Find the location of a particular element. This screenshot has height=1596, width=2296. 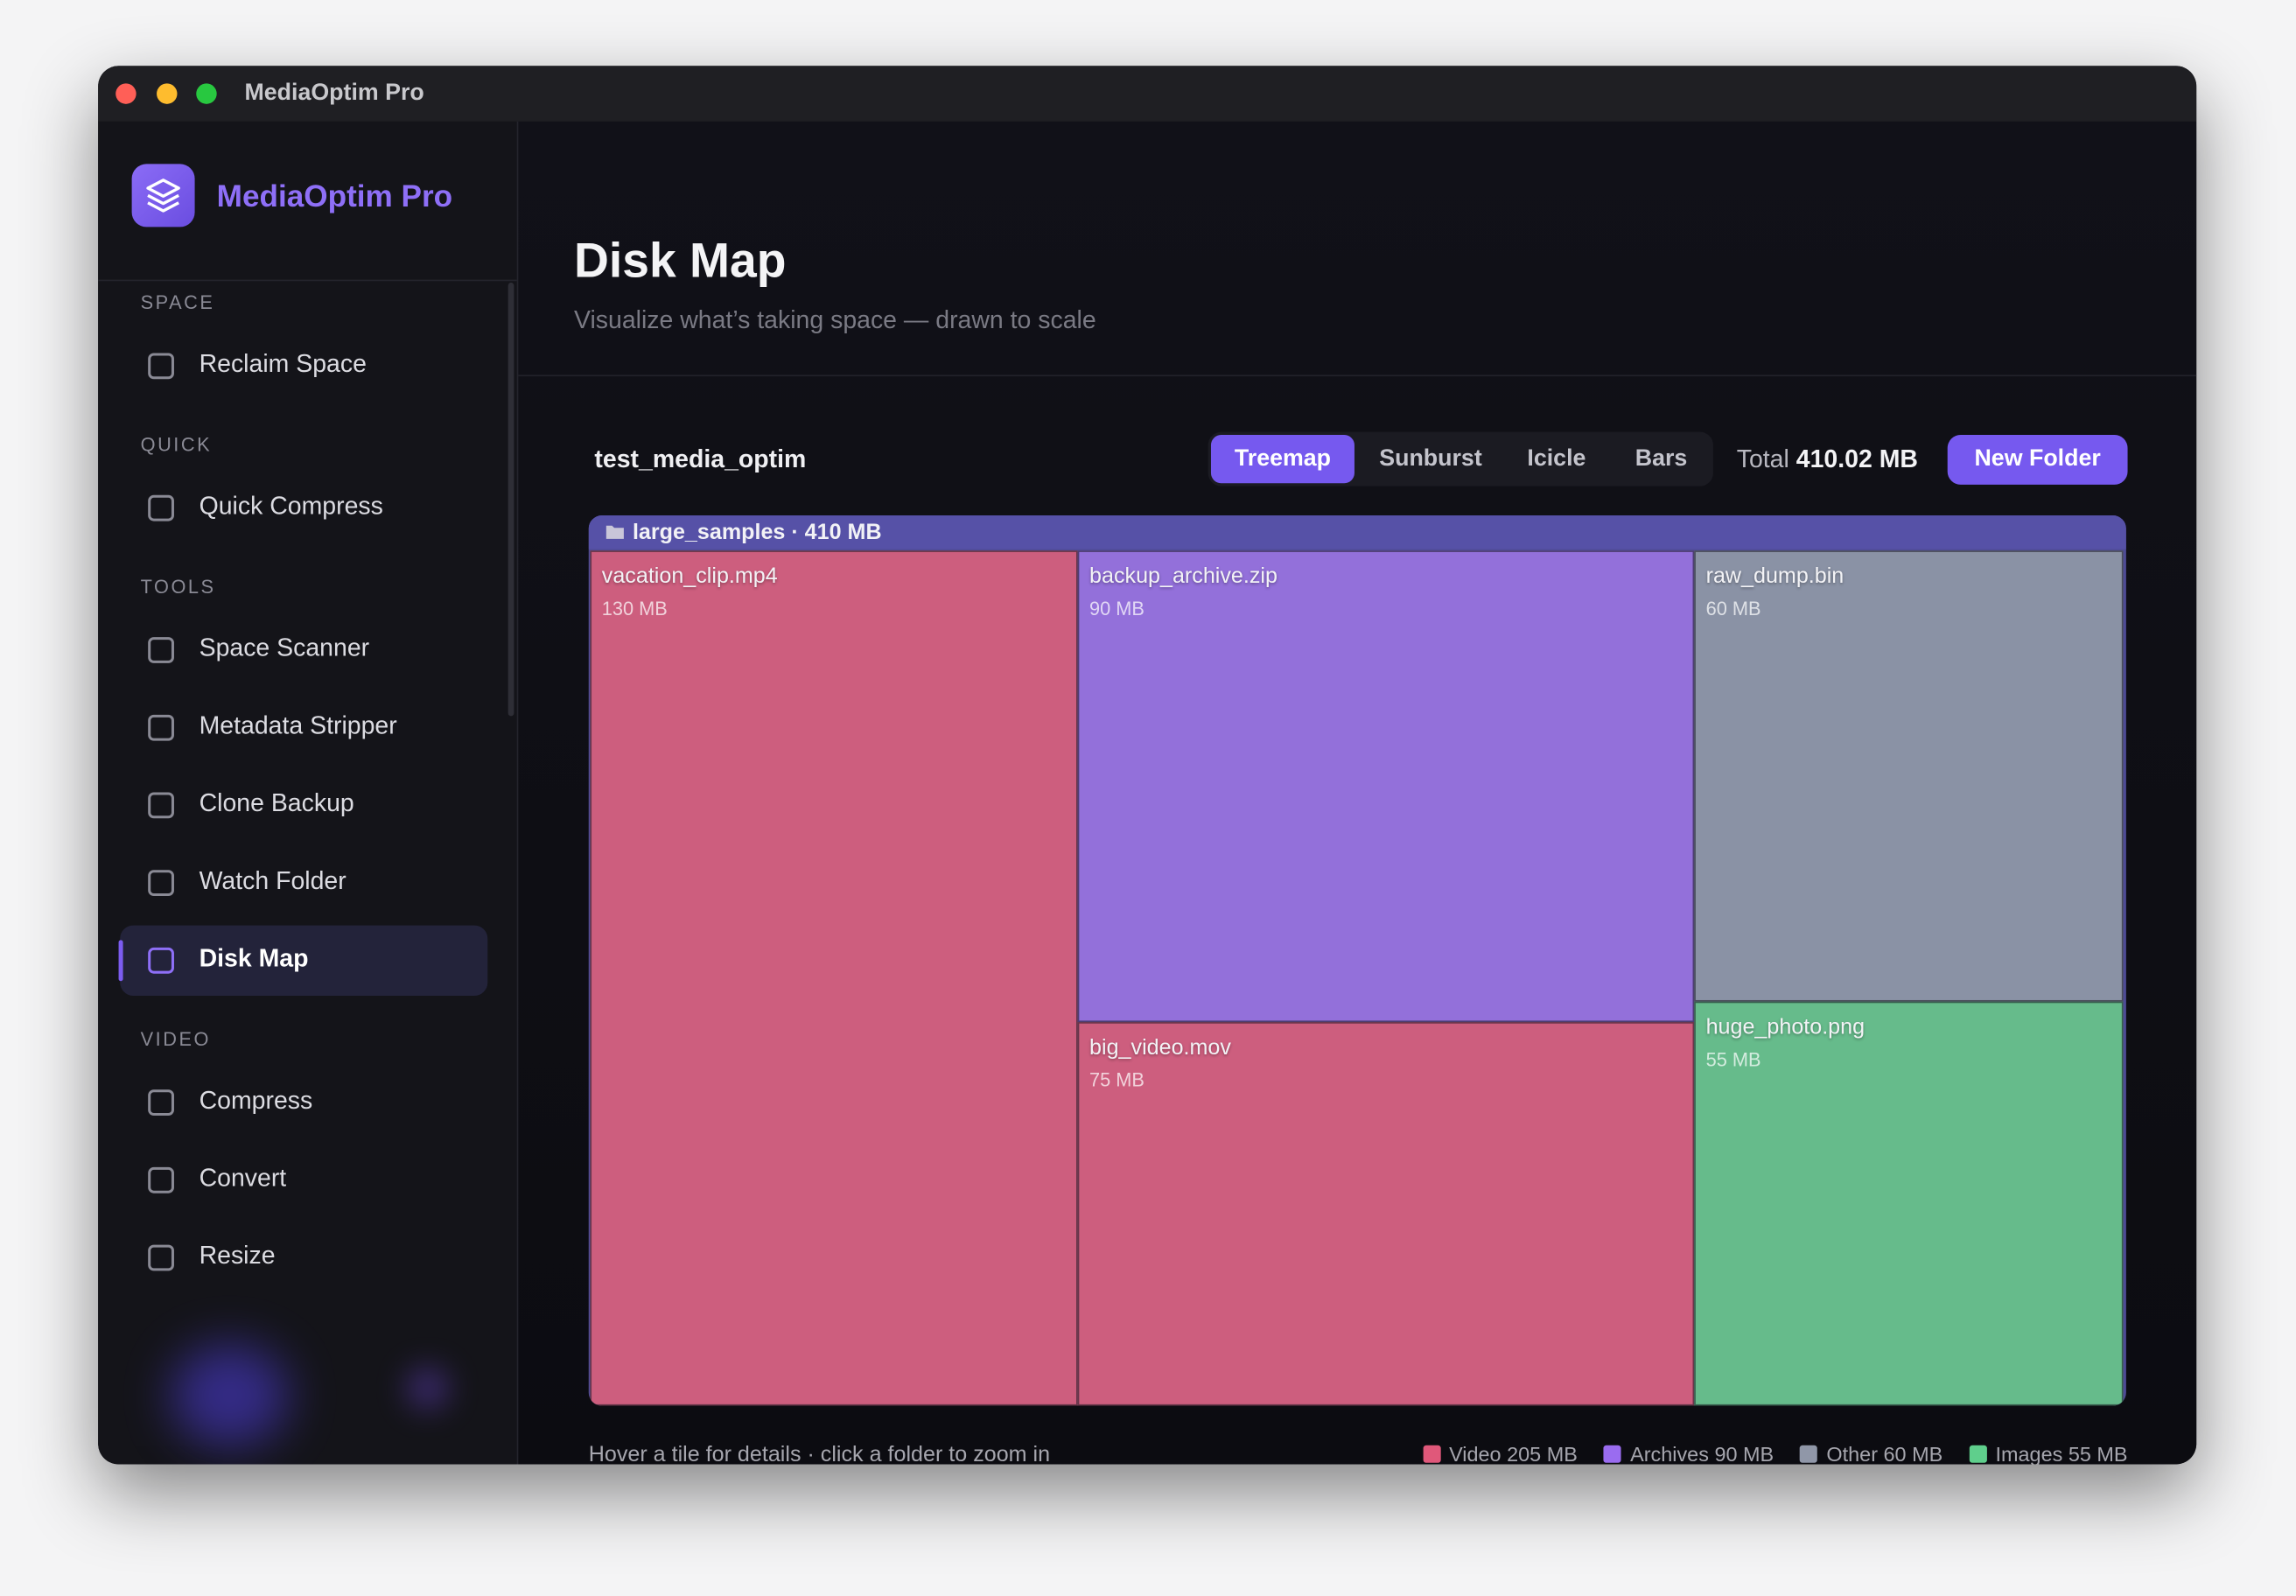

view-switcher: Treemap Sunburst Icicle Bars is located at coordinates (1460, 458).